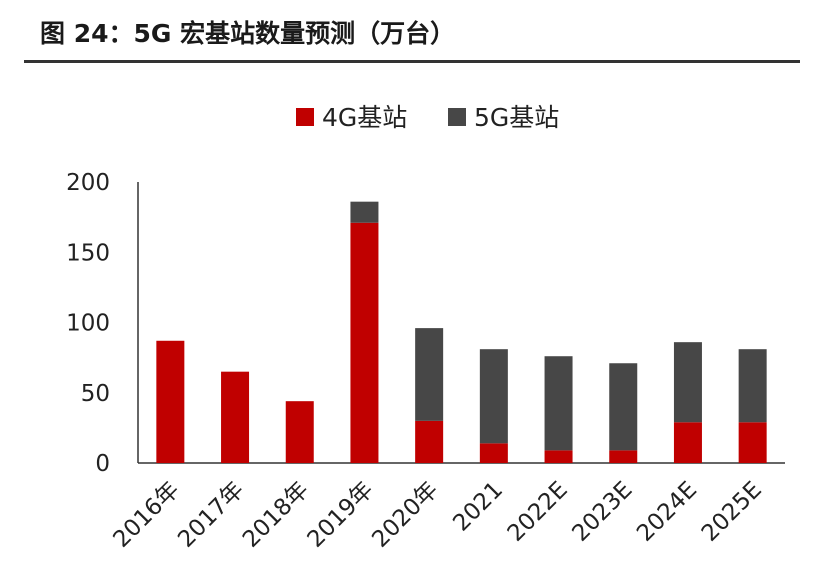 The image size is (822, 570). What do you see at coordinates (341, 515) in the screenshot?
I see `x-tick-label: 2019年` at bounding box center [341, 515].